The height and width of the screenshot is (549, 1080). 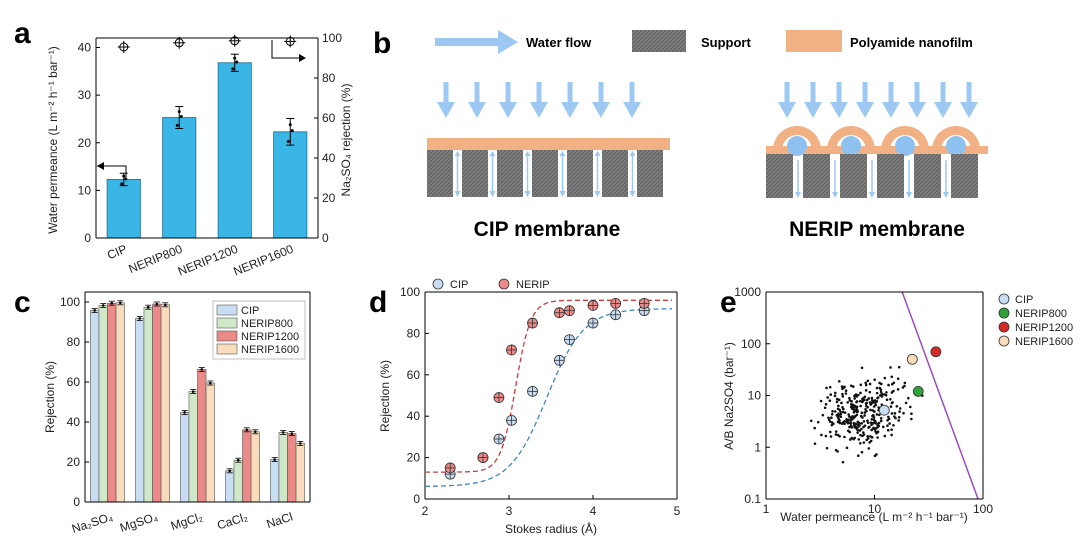 I want to click on water-flow-arrow-icon, so click(x=476, y=42).